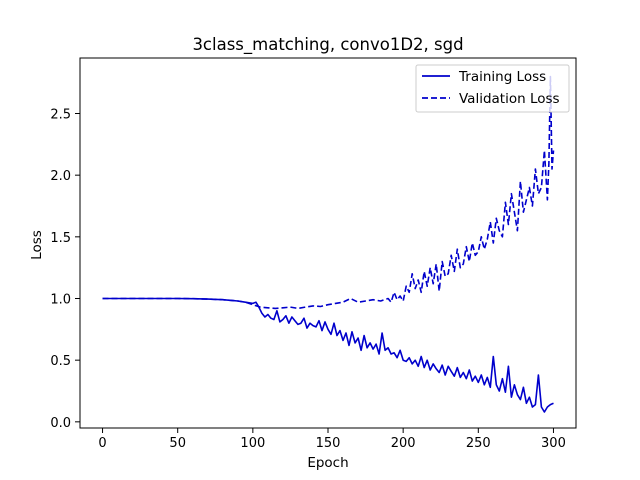 Image resolution: width=640 pixels, height=480 pixels. What do you see at coordinates (478, 443) in the screenshot?
I see `x-tick-label: 250` at bounding box center [478, 443].